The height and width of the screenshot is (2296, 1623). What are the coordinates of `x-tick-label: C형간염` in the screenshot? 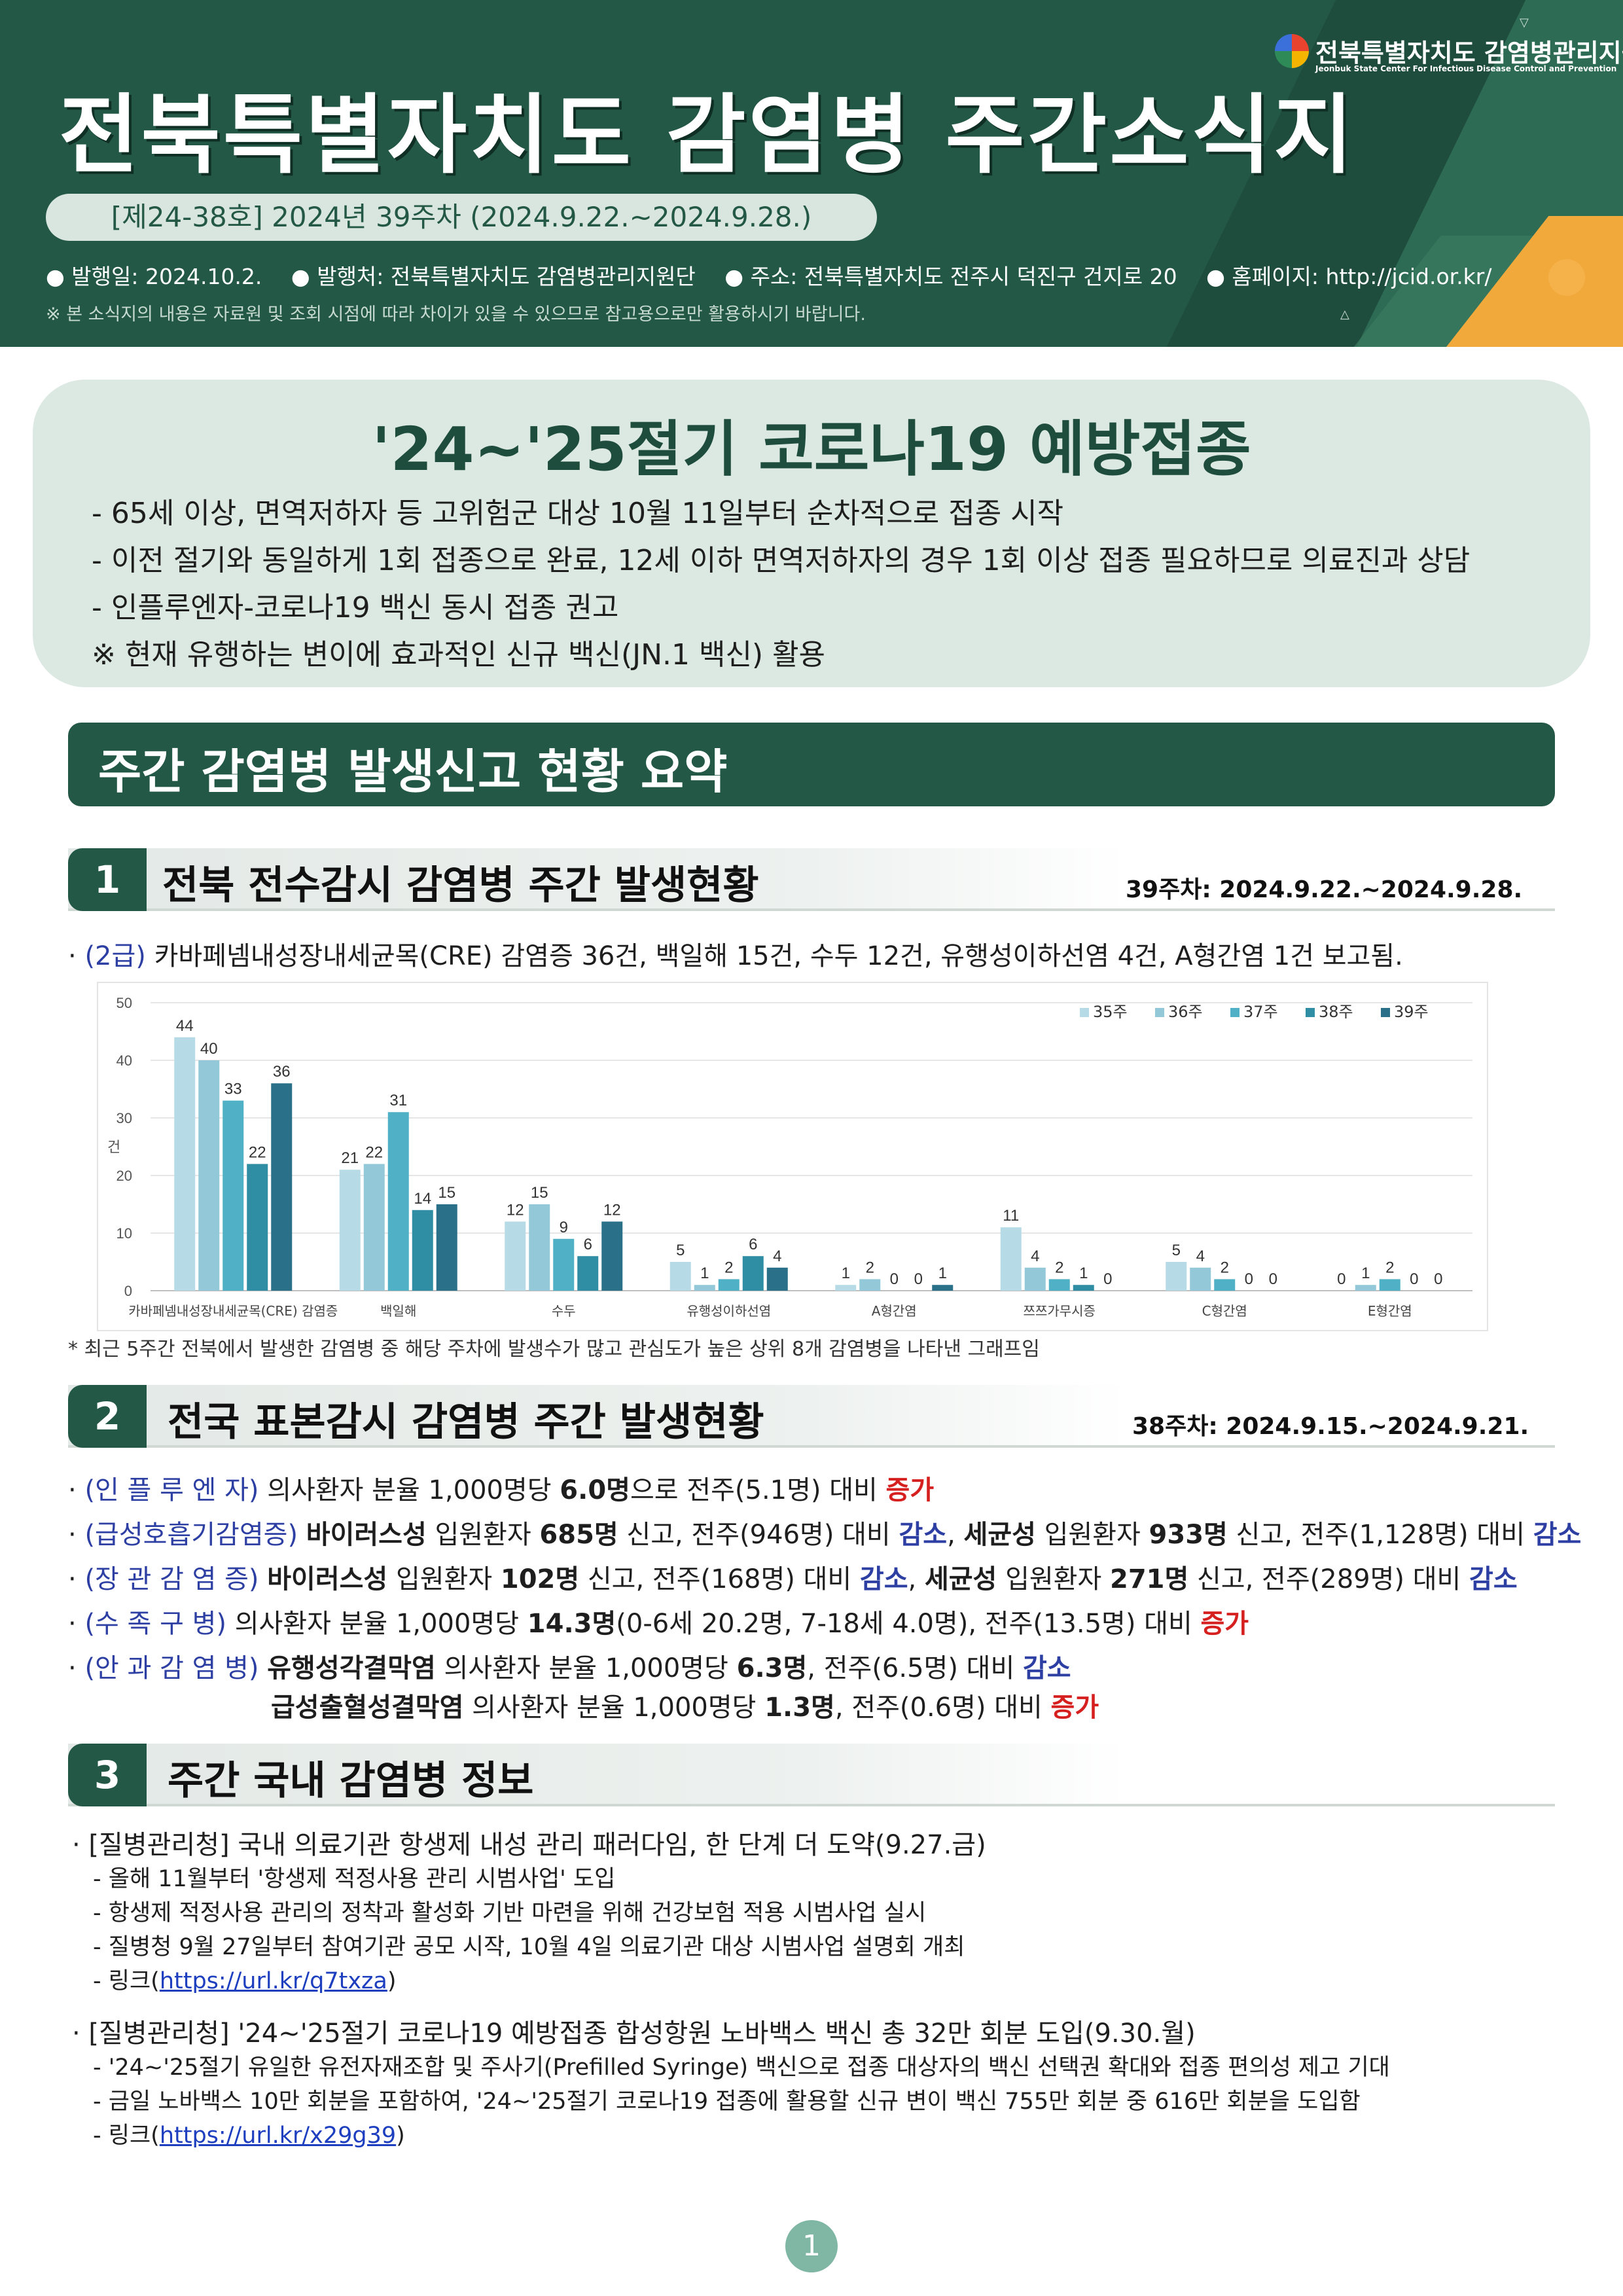 It's located at (1224, 1311).